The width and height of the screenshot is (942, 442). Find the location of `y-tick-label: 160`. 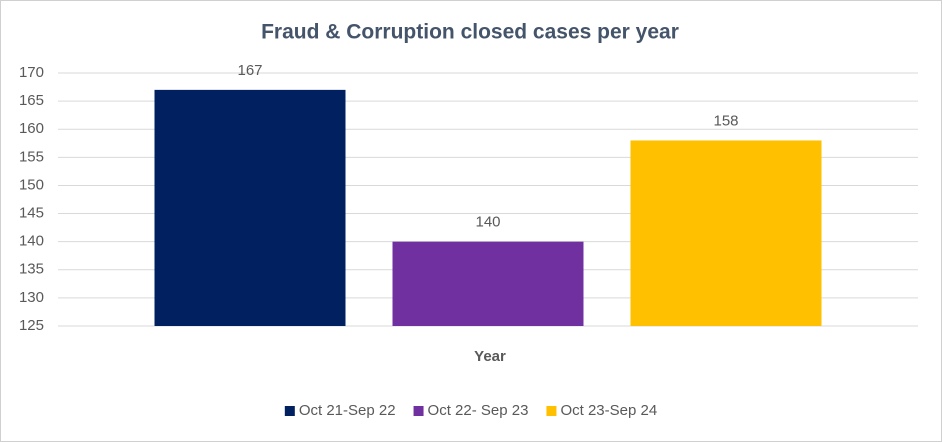

y-tick-label: 160 is located at coordinates (31, 128).